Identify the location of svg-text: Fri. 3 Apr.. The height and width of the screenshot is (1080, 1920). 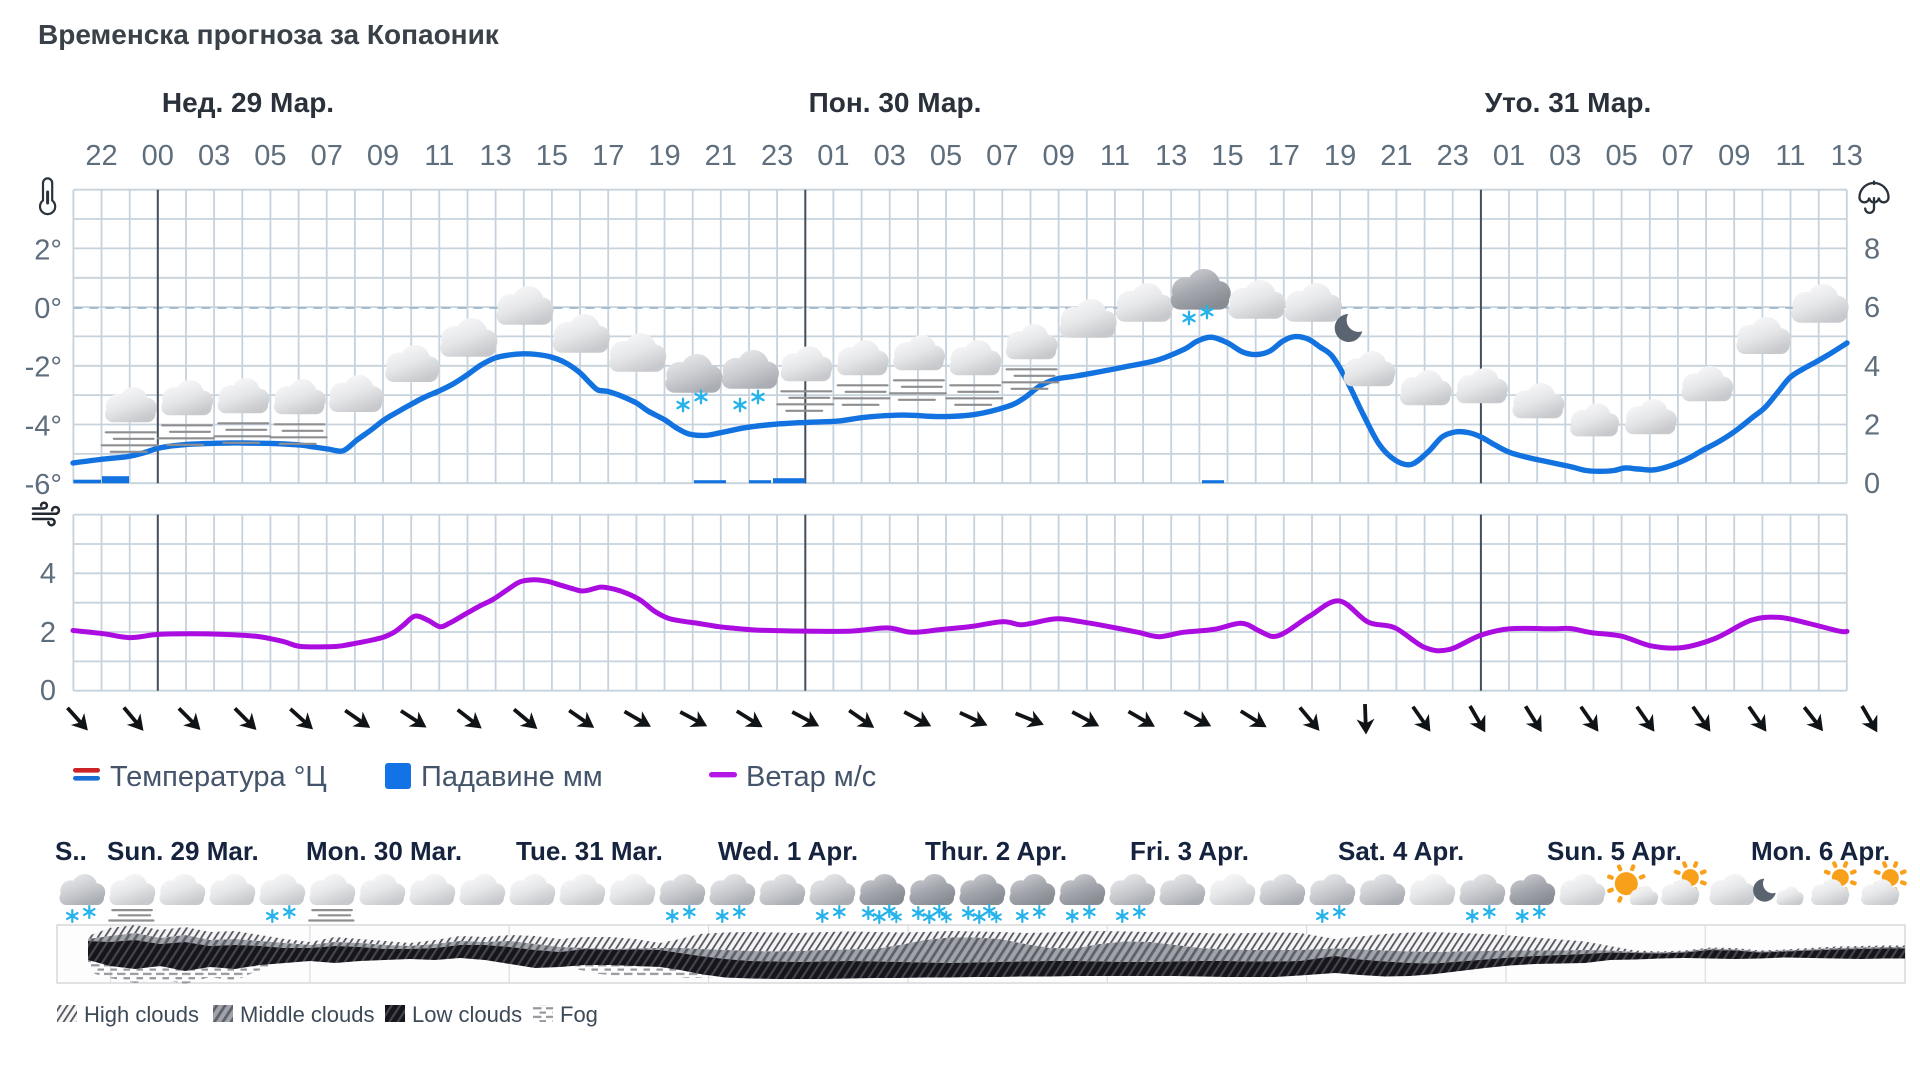
(1189, 851).